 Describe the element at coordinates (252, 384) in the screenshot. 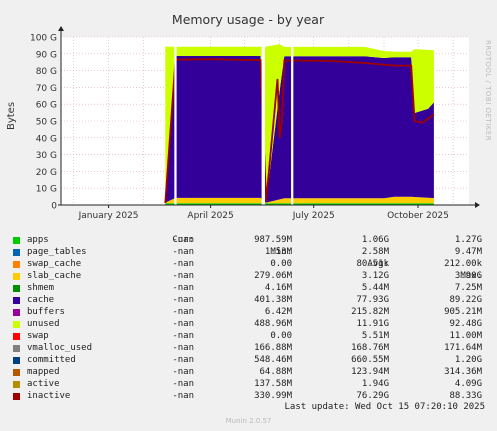

I see `legend-row-active: active -nan 137.58M 1.94G 4.09G` at that location.